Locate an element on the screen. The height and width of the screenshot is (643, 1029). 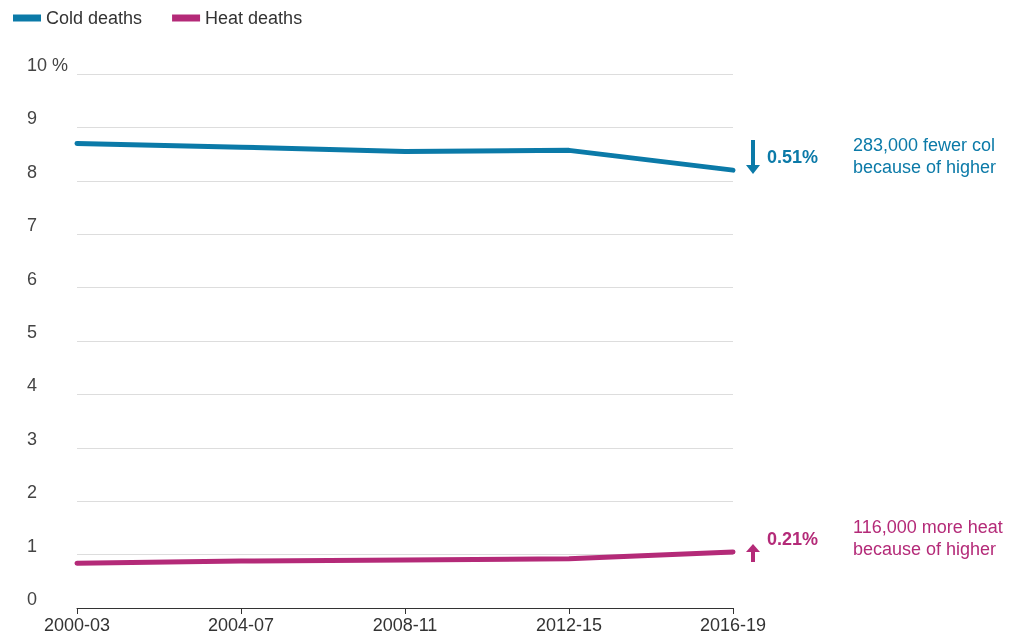
y-tick-label: 9 is located at coordinates (32, 118).